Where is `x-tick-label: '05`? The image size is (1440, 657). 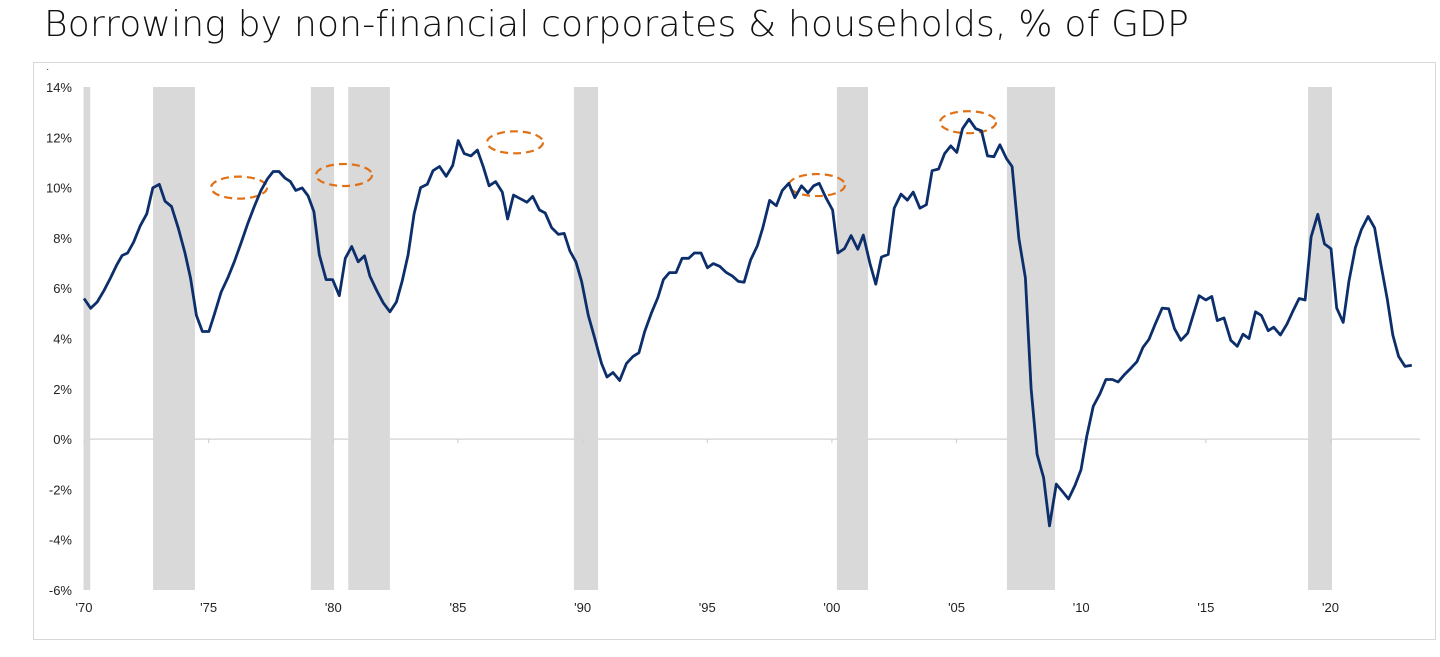
x-tick-label: '05 is located at coordinates (956, 607).